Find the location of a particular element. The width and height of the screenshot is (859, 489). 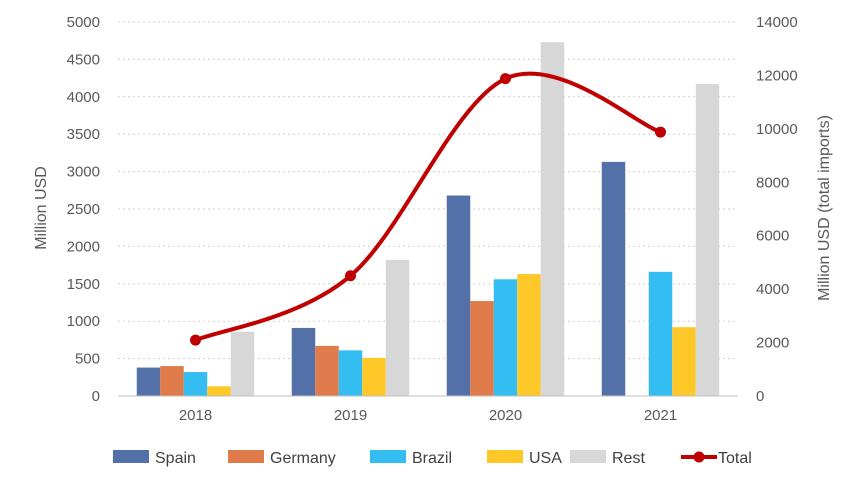

total-point-2021 is located at coordinates (660, 132).